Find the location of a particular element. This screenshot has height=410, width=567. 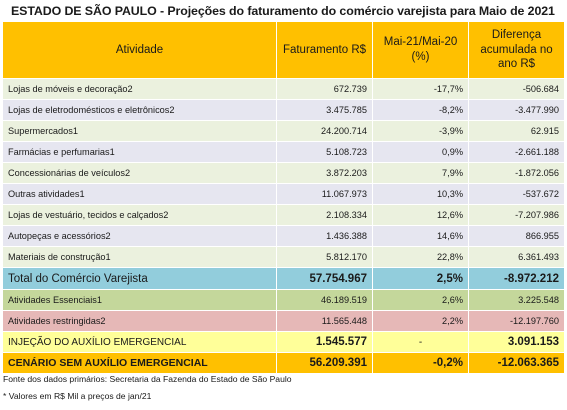

cell-faturamento: 5.812.170 is located at coordinates (324, 257).